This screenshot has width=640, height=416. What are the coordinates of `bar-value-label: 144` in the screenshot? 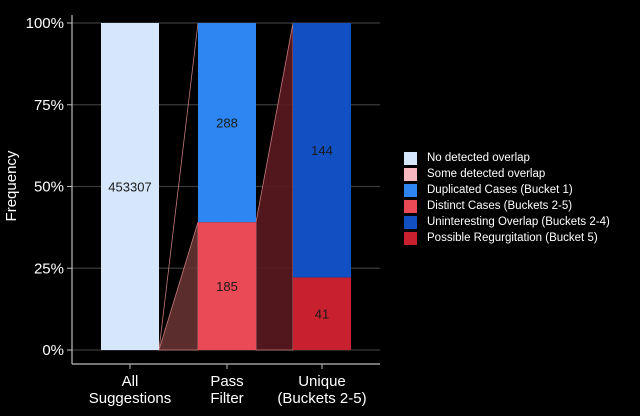 It's located at (322, 150).